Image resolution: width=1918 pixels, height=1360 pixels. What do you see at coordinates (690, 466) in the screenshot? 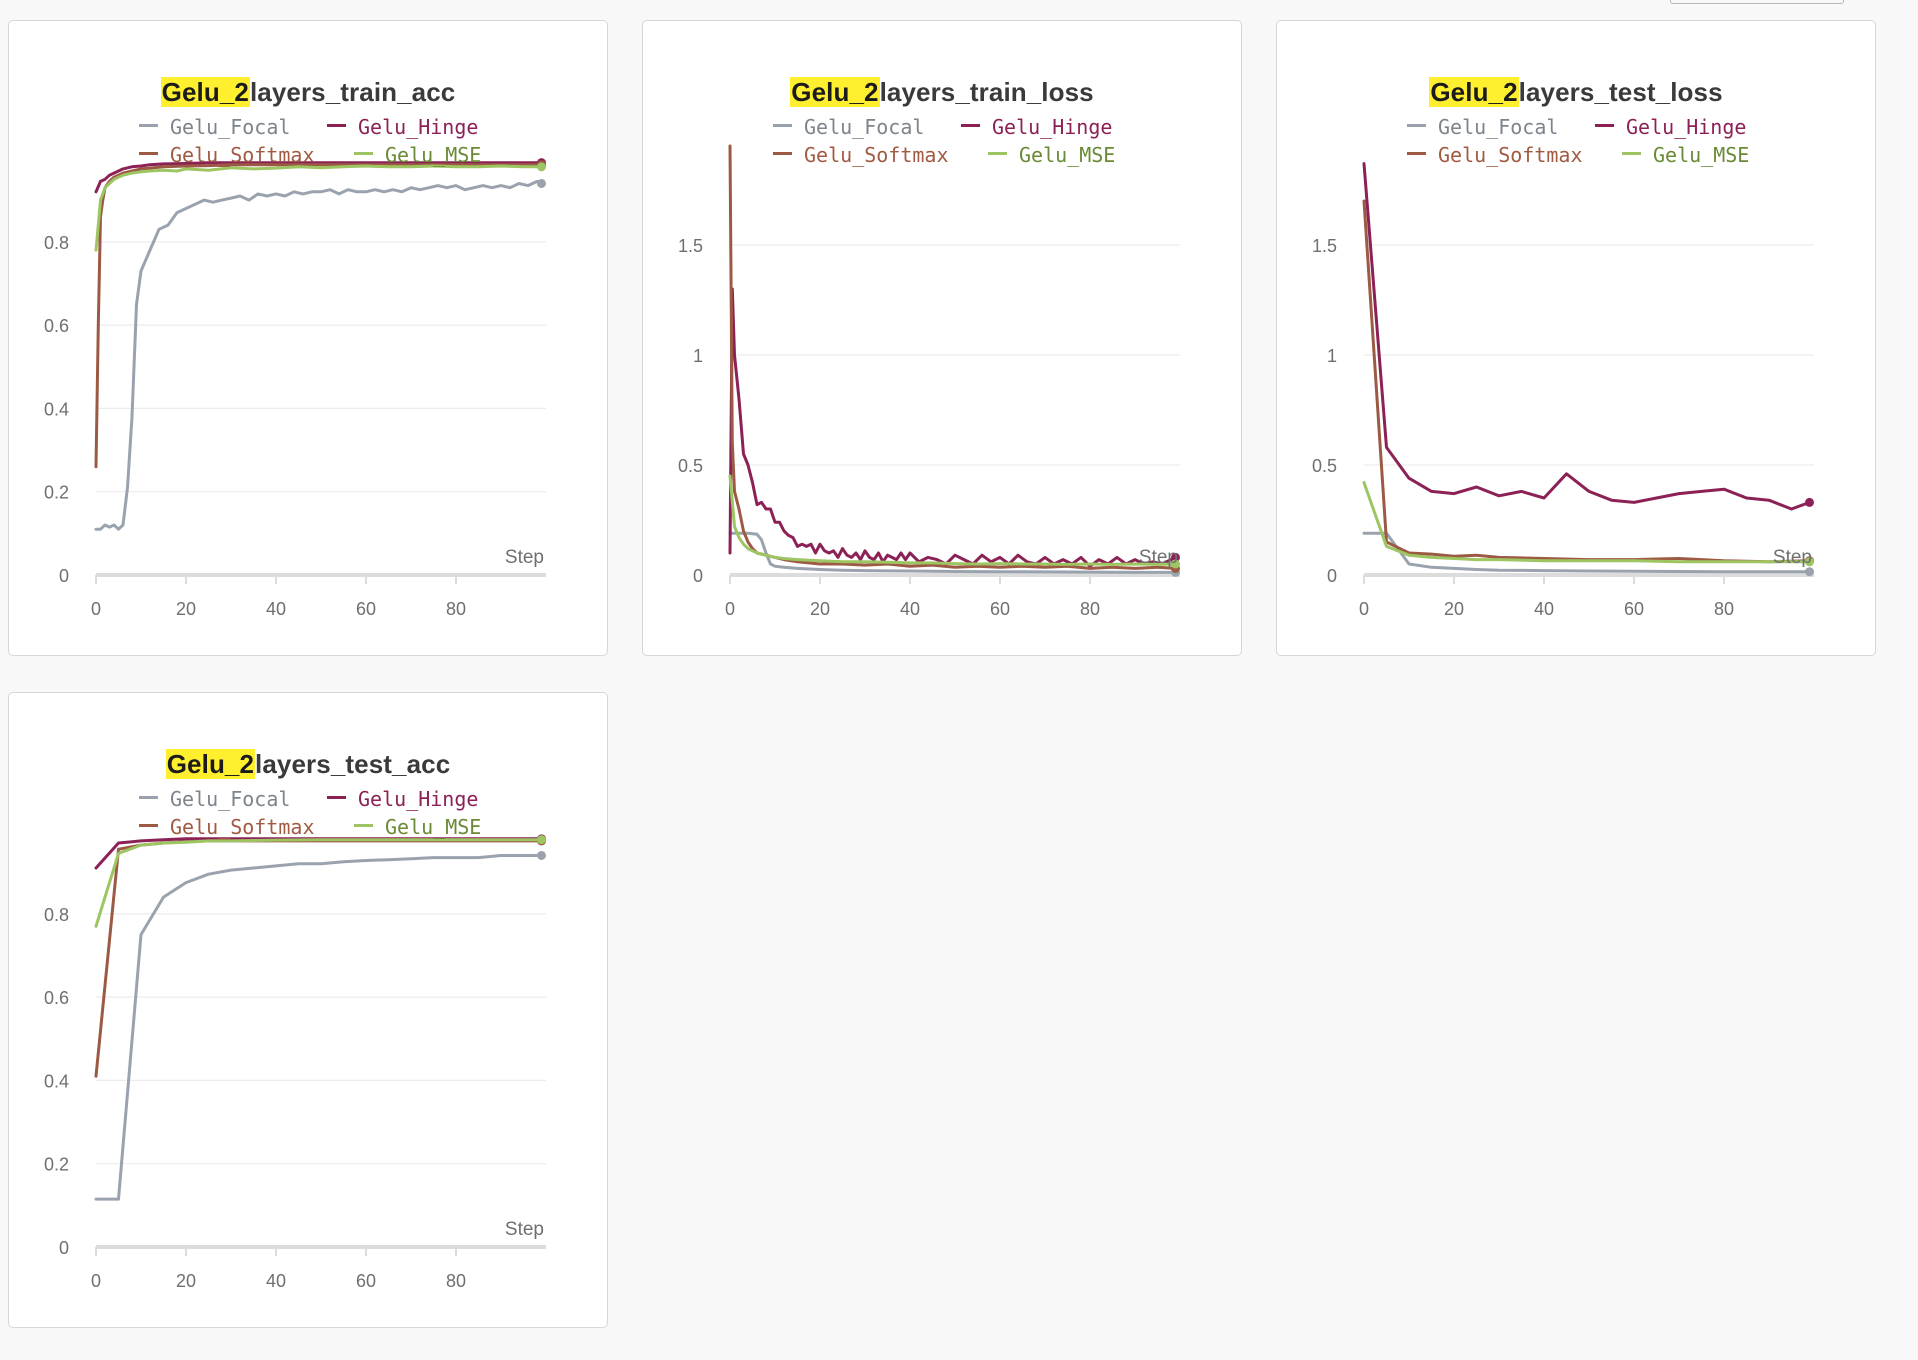
I see `y-tick-label: 0.5` at bounding box center [690, 466].